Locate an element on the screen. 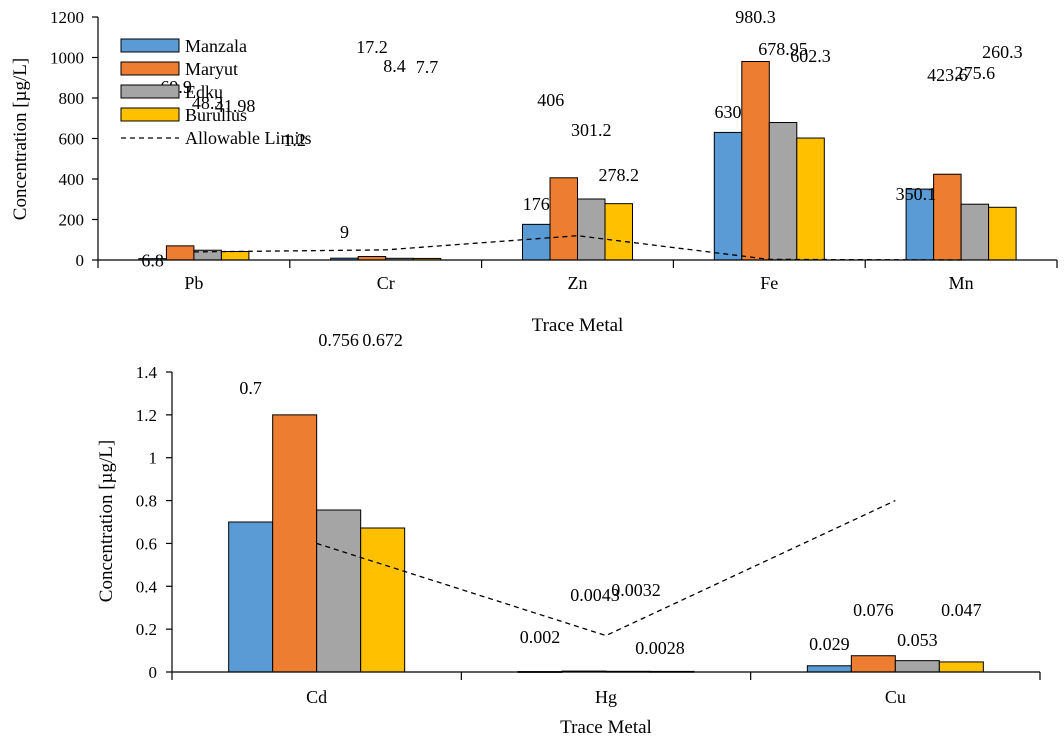 This screenshot has width=1064, height=743. y-tick-label: 0.2 is located at coordinates (146, 629).